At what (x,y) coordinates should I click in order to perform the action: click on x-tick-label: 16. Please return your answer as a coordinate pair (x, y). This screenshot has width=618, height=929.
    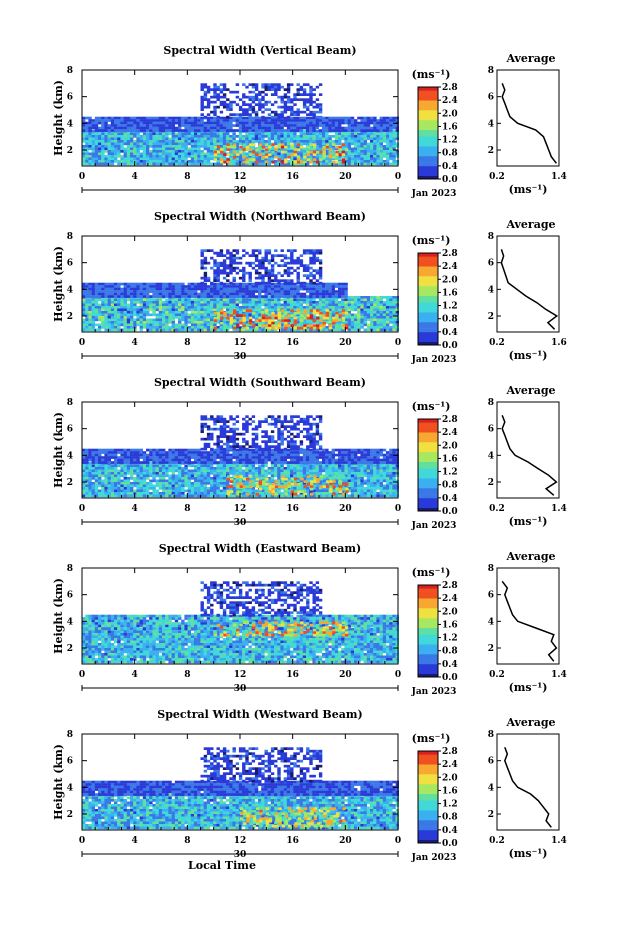
    Looking at the image, I should click on (292, 177).